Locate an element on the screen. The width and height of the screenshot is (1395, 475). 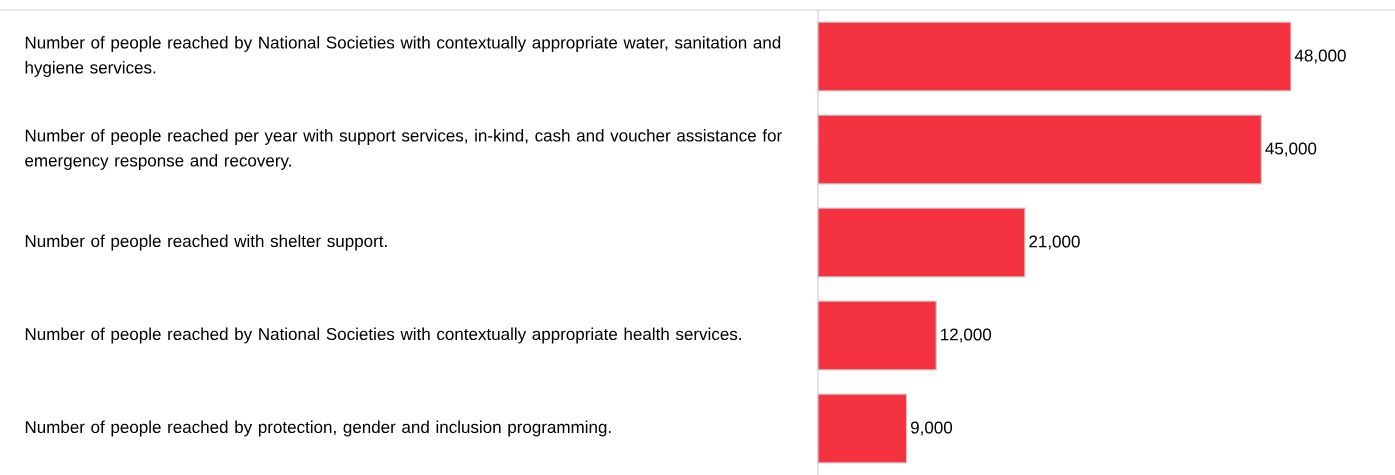
y-tick-label: Number of people reached per year with support services, in-kind, cash and voucher assistance for emergency response and recovery. is located at coordinates (403, 149).